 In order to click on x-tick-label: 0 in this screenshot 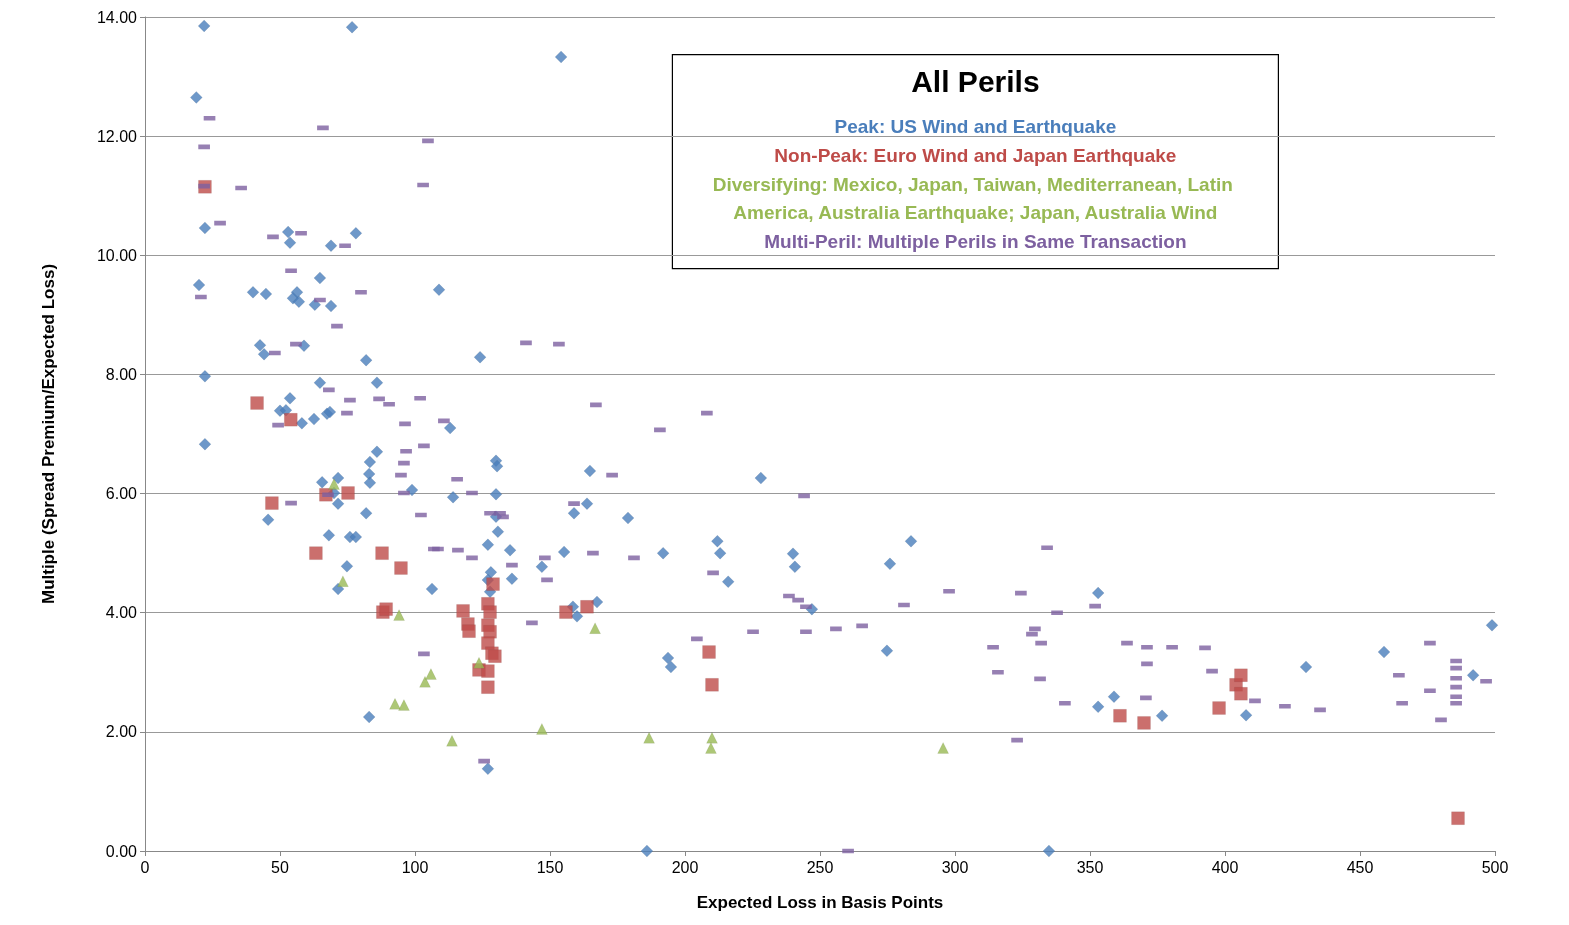, I will do `click(145, 867)`.